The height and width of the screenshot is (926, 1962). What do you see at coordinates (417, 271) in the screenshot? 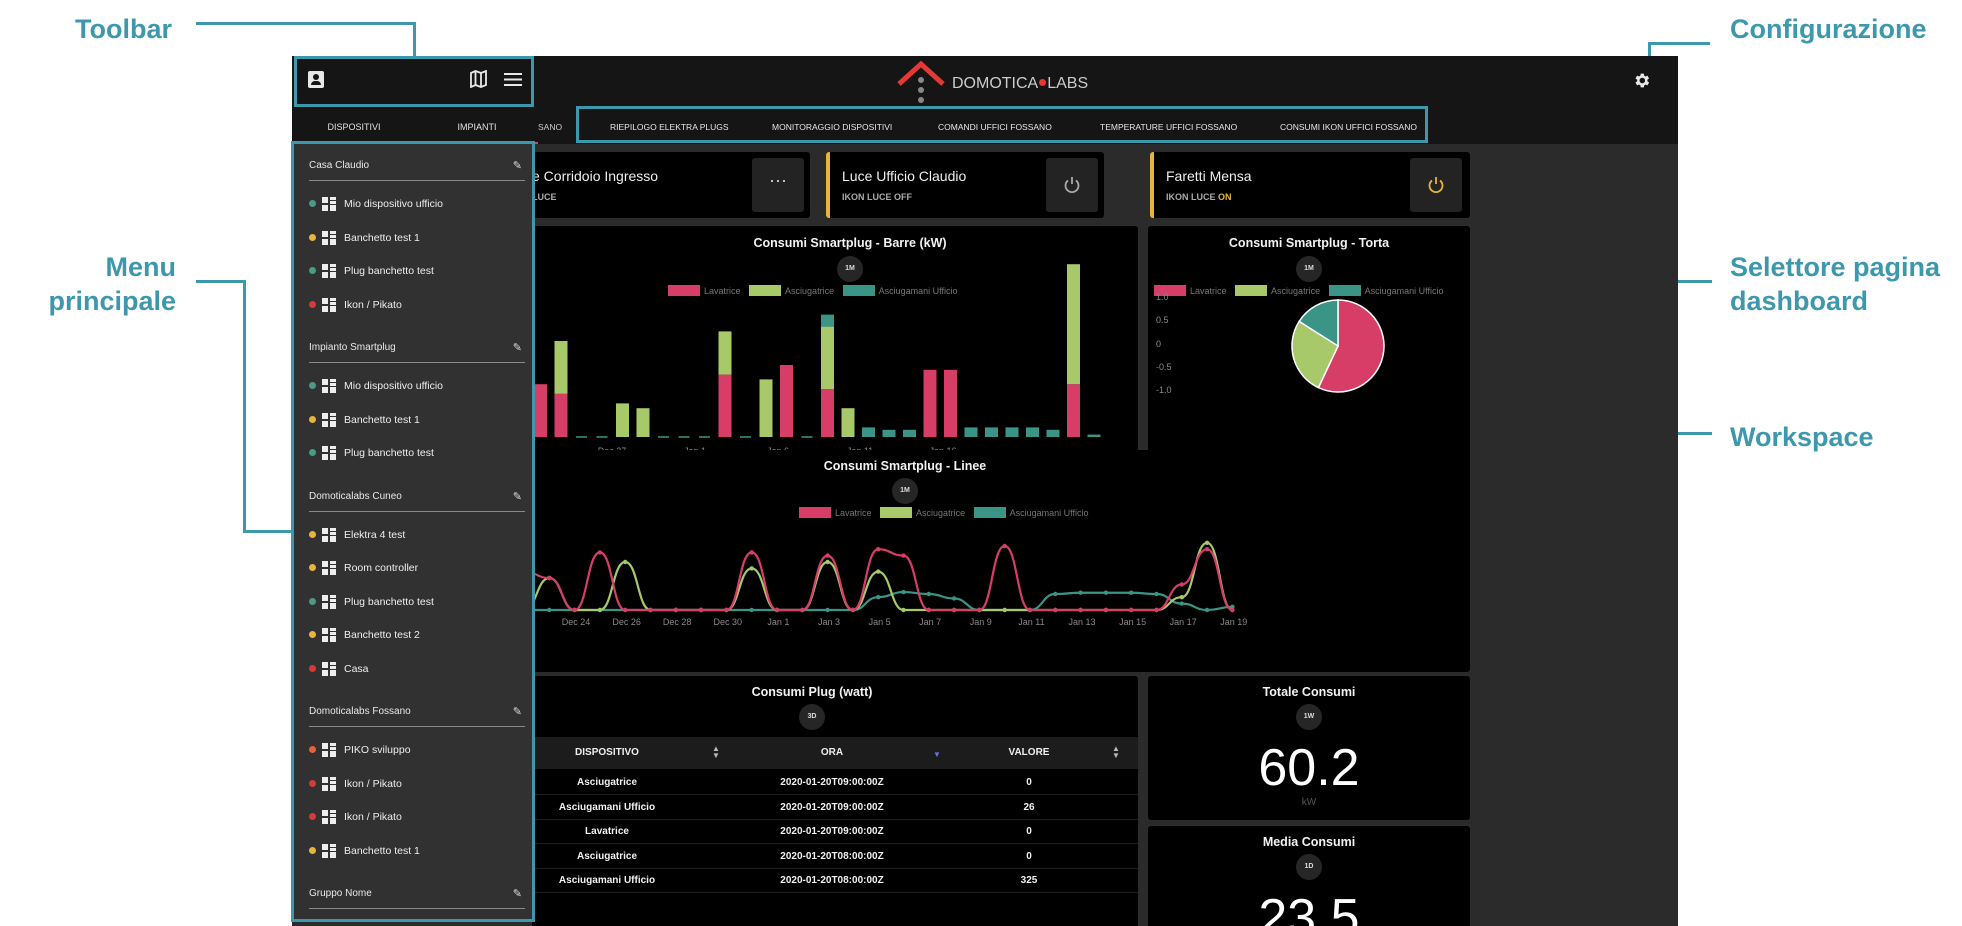
I see `sidebar-device-item: Plug banchetto test` at bounding box center [417, 271].